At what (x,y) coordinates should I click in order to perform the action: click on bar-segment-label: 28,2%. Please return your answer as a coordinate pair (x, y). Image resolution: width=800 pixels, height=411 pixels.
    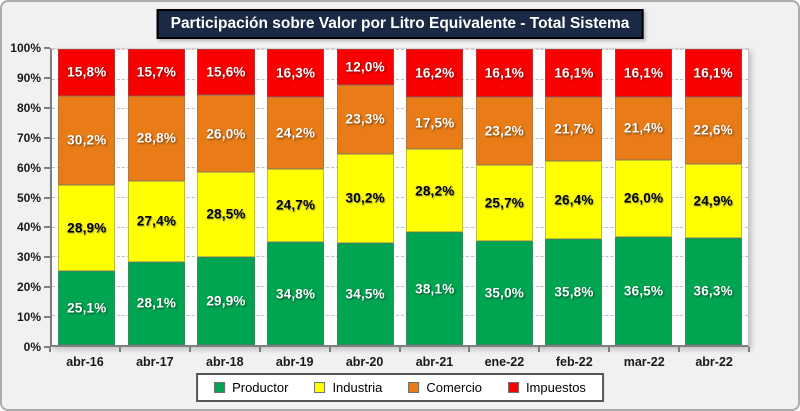
    Looking at the image, I should click on (435, 190).